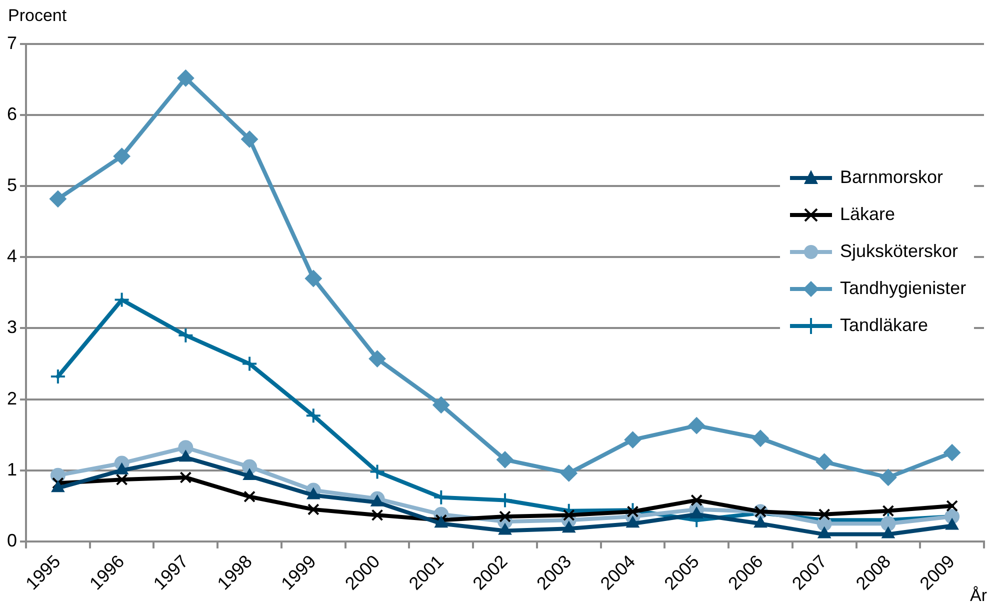 This screenshot has width=993, height=608. What do you see at coordinates (12, 185) in the screenshot?
I see `y-tick-label: 5` at bounding box center [12, 185].